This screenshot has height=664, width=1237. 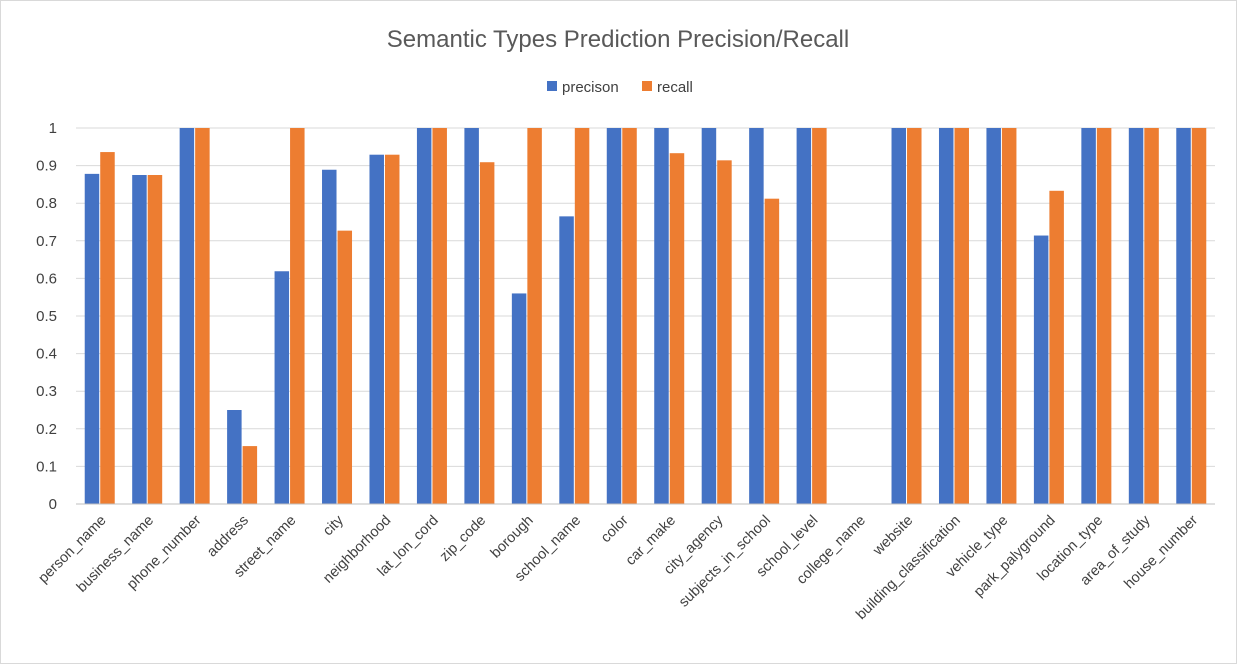 What do you see at coordinates (46, 166) in the screenshot?
I see `y-tick-label: 0.9` at bounding box center [46, 166].